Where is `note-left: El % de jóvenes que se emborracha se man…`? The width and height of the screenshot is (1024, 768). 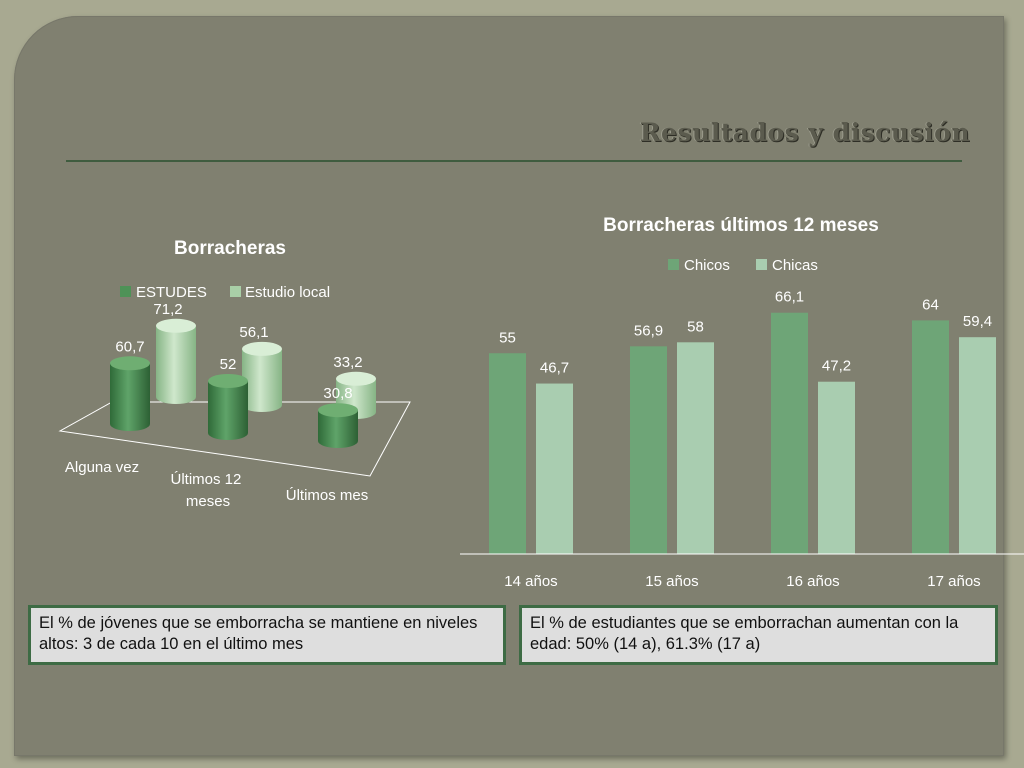 note-left: El % de jóvenes que se emborracha se man… is located at coordinates (267, 635).